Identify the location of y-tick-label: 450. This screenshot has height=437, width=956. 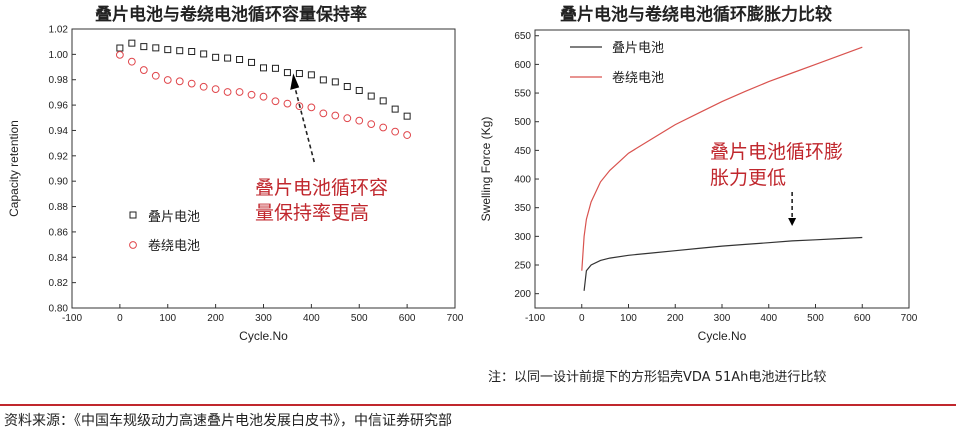
(522, 151).